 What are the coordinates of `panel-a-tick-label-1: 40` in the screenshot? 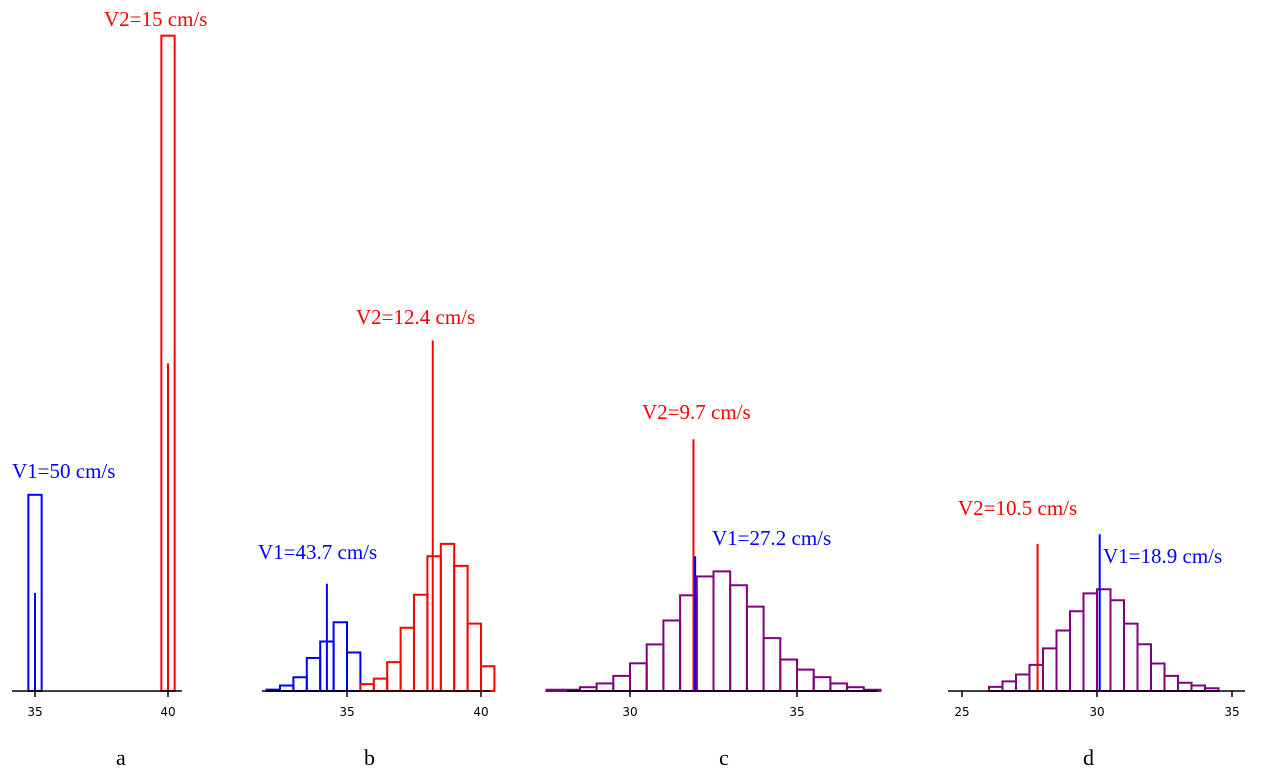 It's located at (167, 712).